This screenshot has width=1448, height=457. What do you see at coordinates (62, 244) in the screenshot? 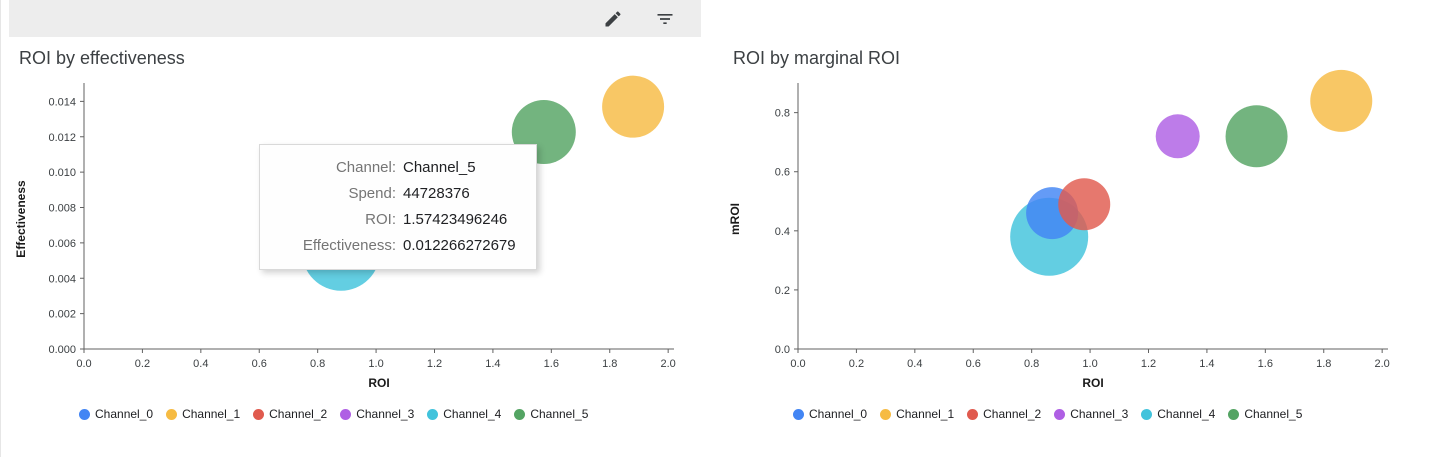
I see `y-tick-label: 0.006` at bounding box center [62, 244].